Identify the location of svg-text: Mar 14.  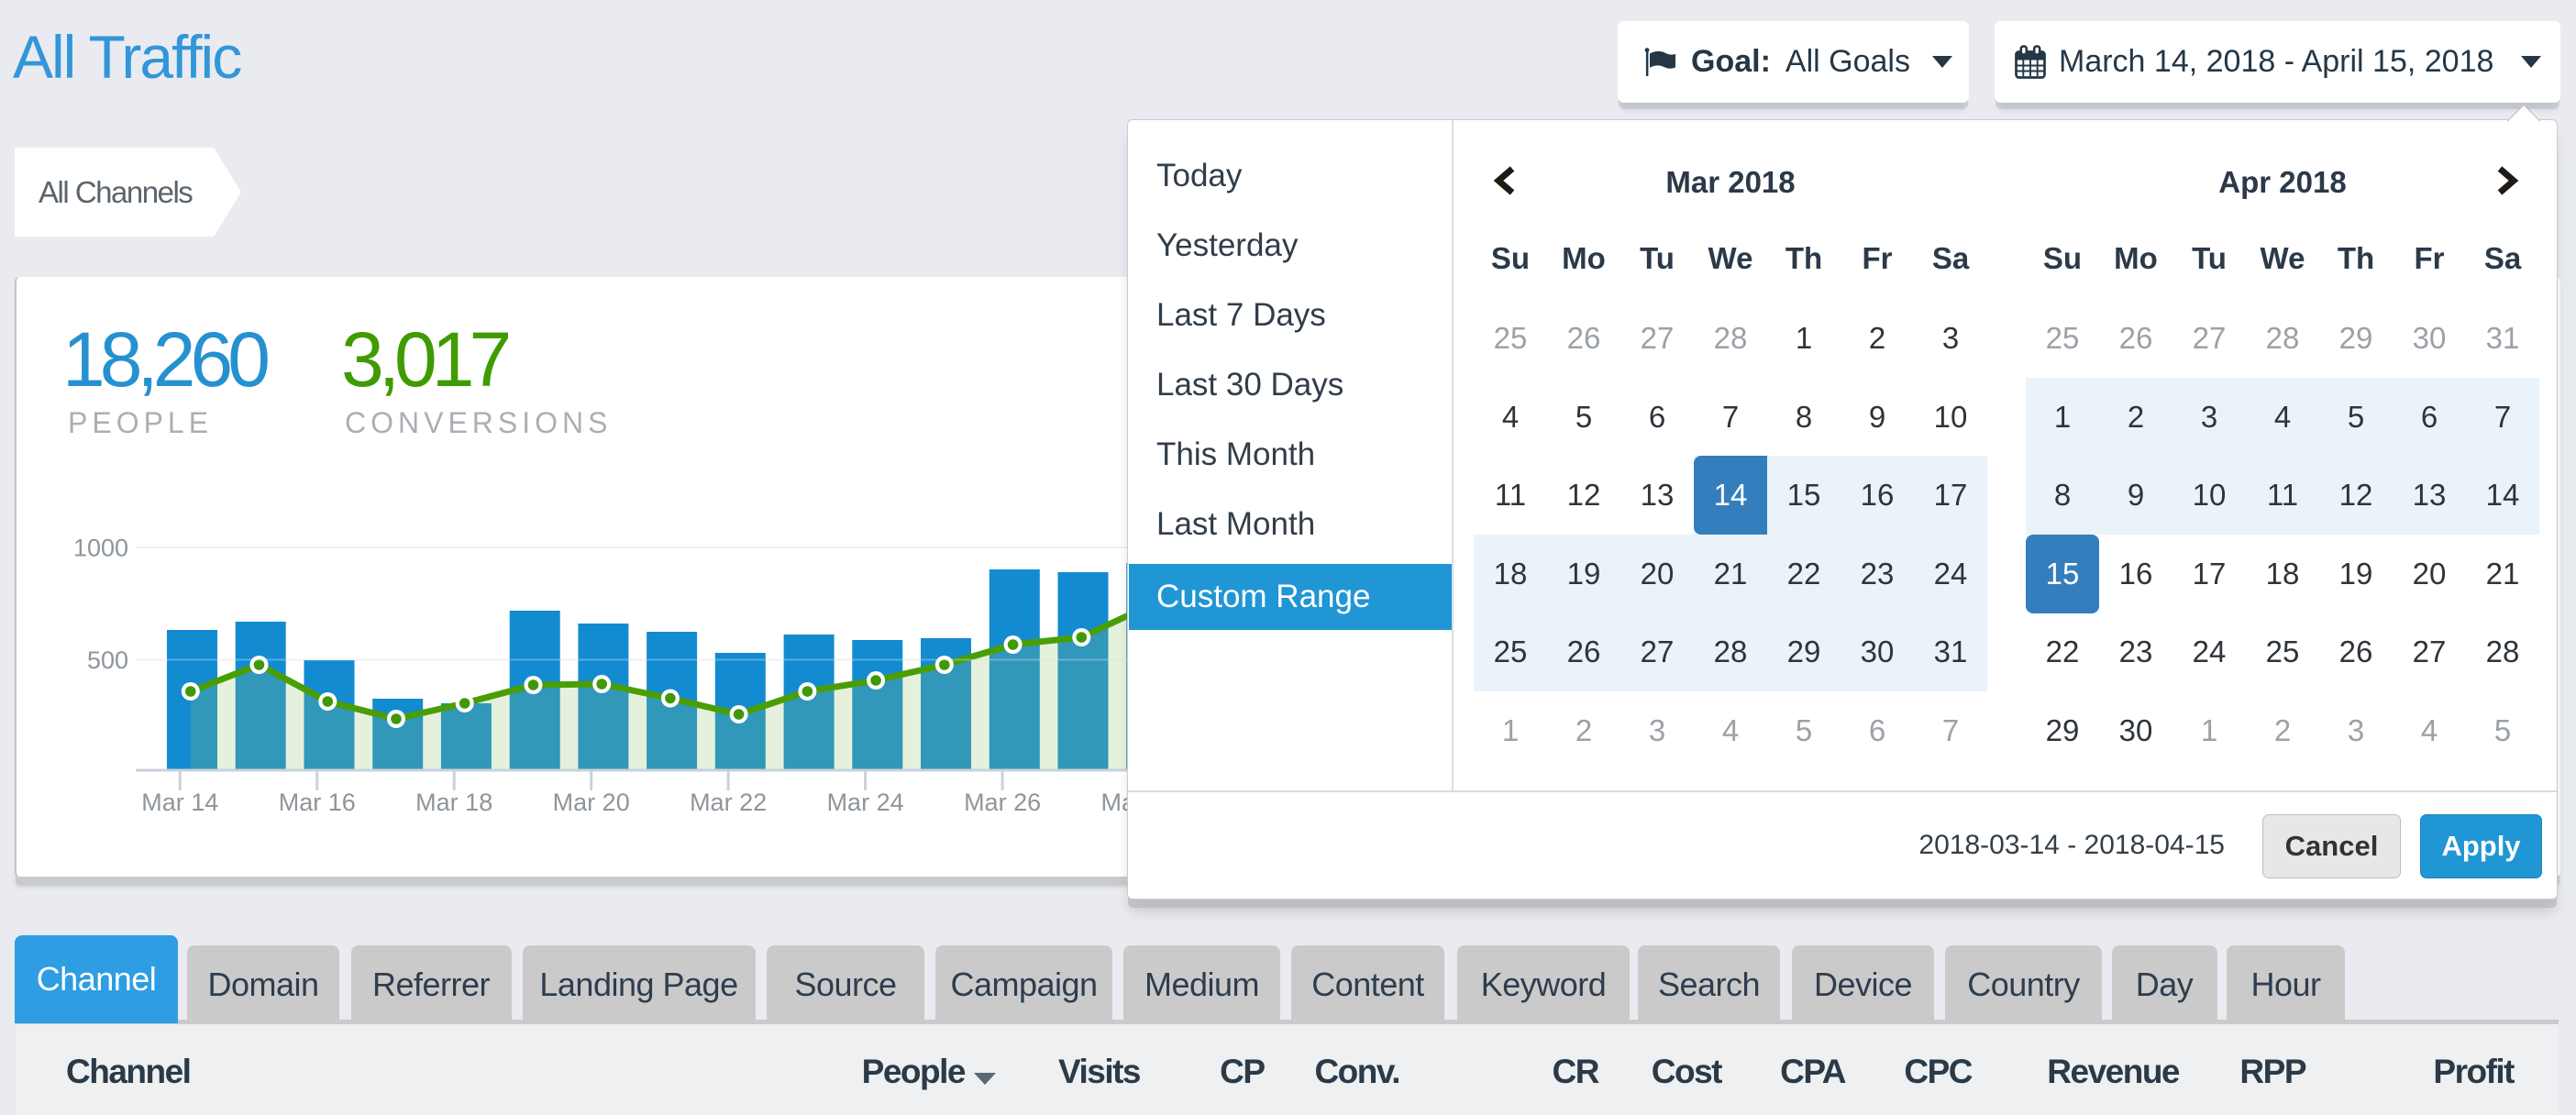
(179, 802).